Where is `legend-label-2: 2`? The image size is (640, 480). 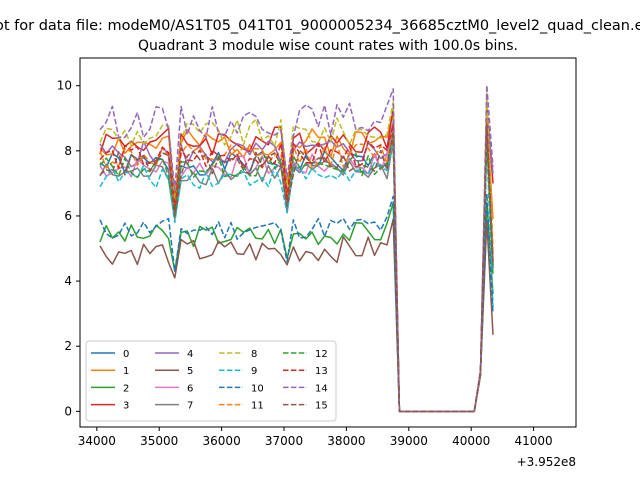
legend-label-2: 2 is located at coordinates (126, 388).